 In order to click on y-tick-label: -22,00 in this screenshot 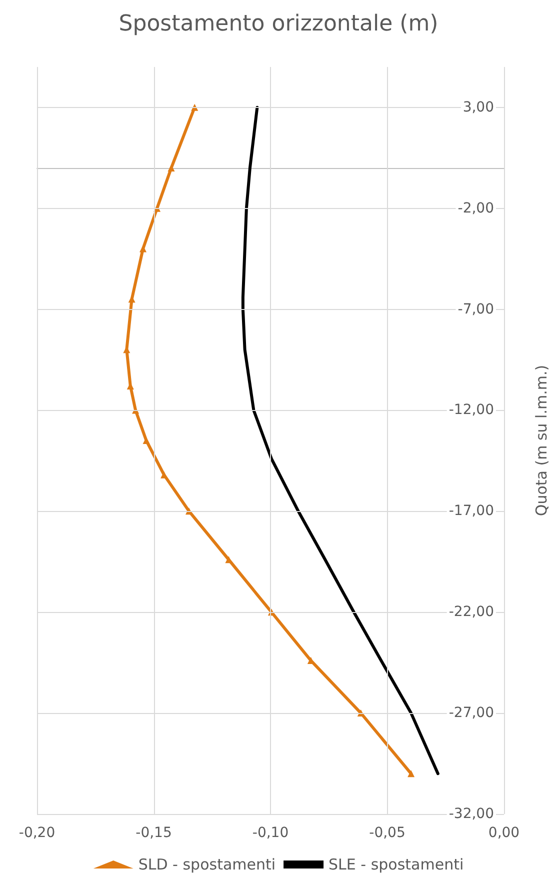, I will do `click(471, 612)`.